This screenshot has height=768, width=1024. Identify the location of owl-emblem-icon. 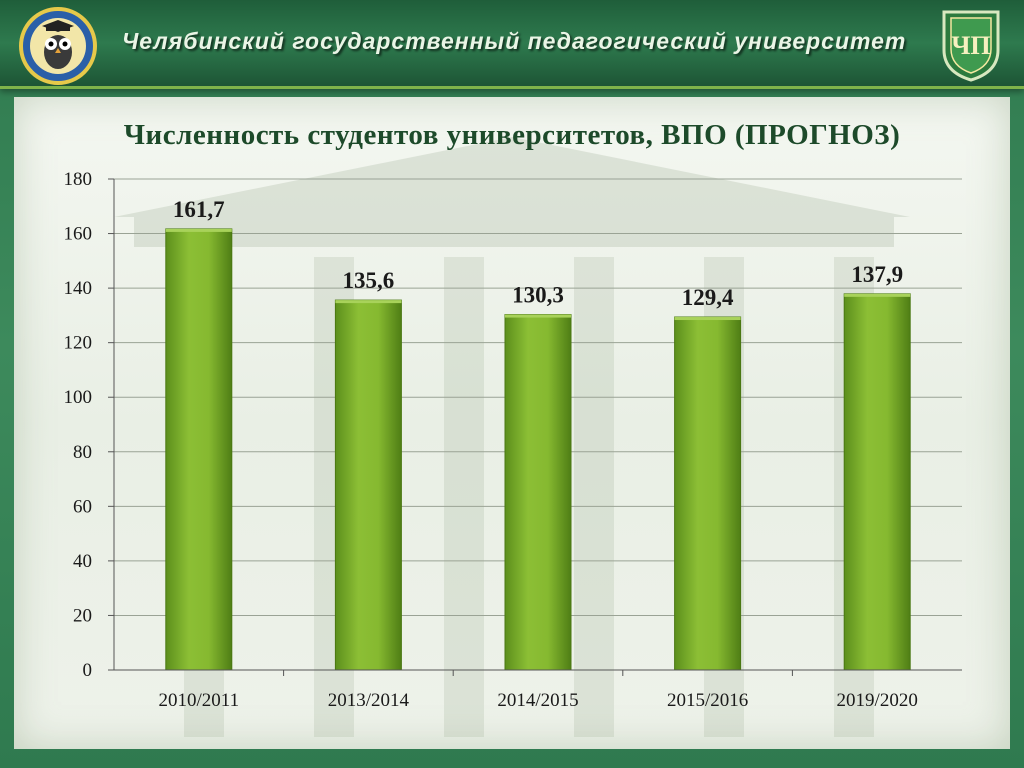
(58, 46).